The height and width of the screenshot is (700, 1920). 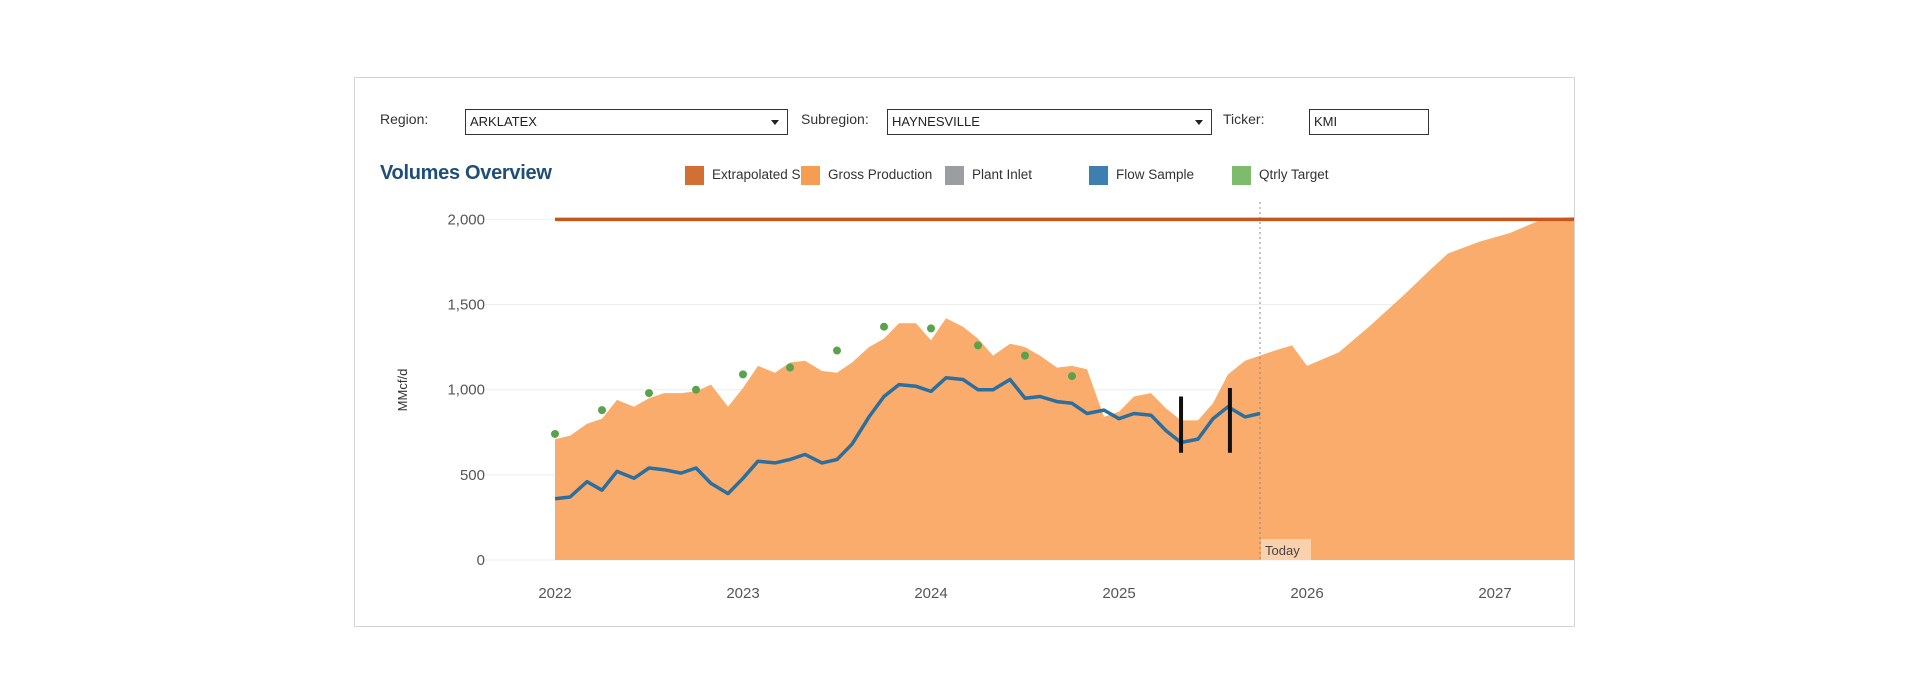 I want to click on y-tick-label: 2,000, so click(x=466, y=219).